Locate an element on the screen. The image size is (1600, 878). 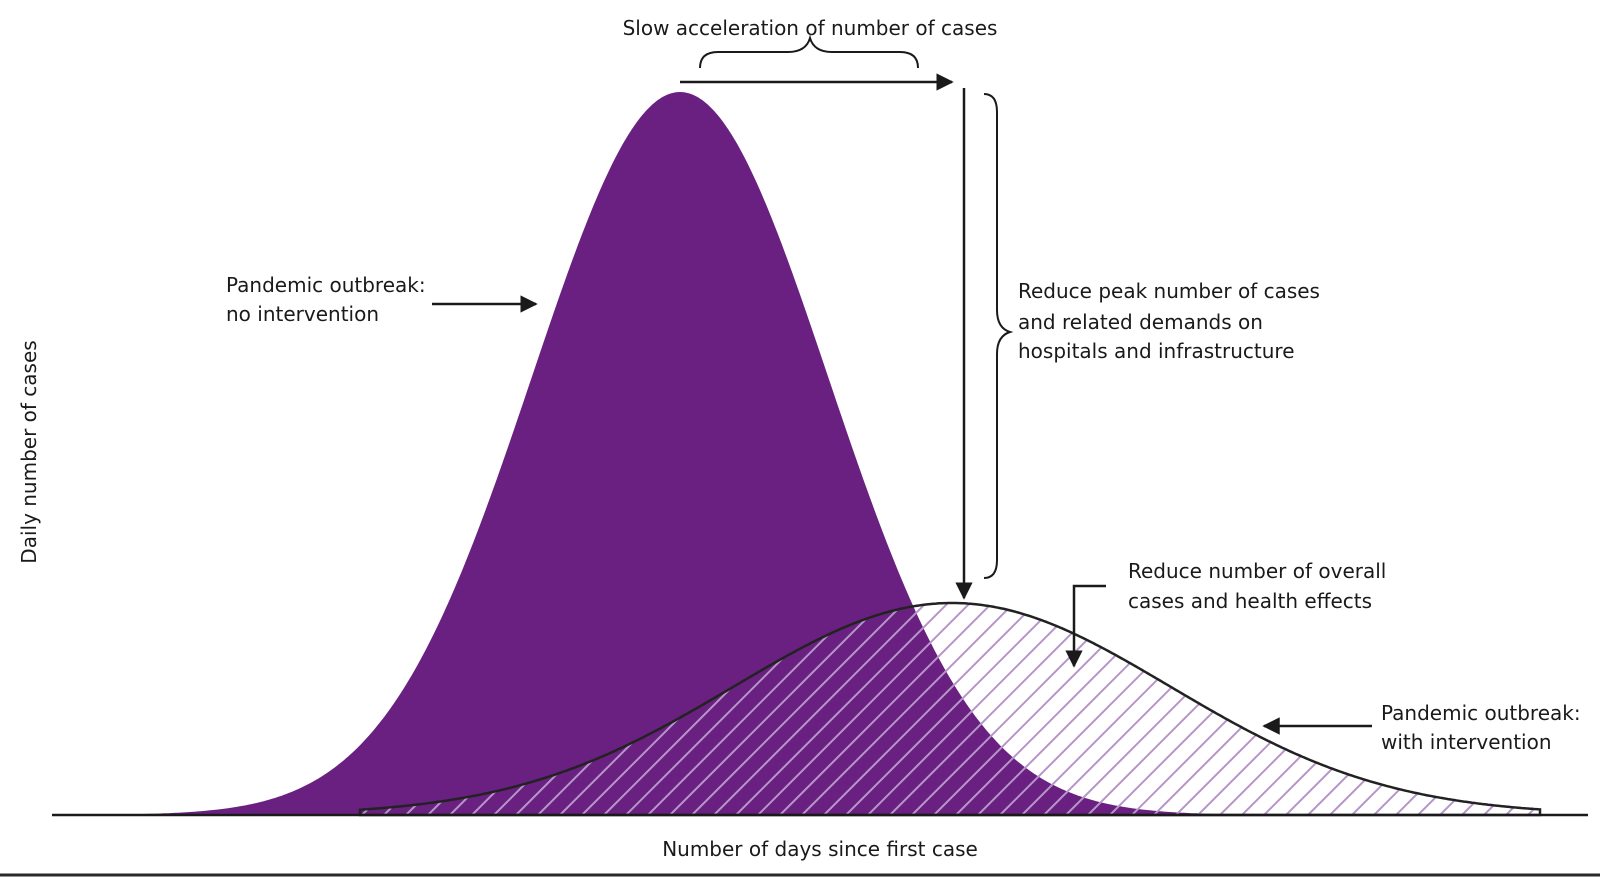
reduce-peak-label-line3: hospitals and infrastructure is located at coordinates (1156, 351).